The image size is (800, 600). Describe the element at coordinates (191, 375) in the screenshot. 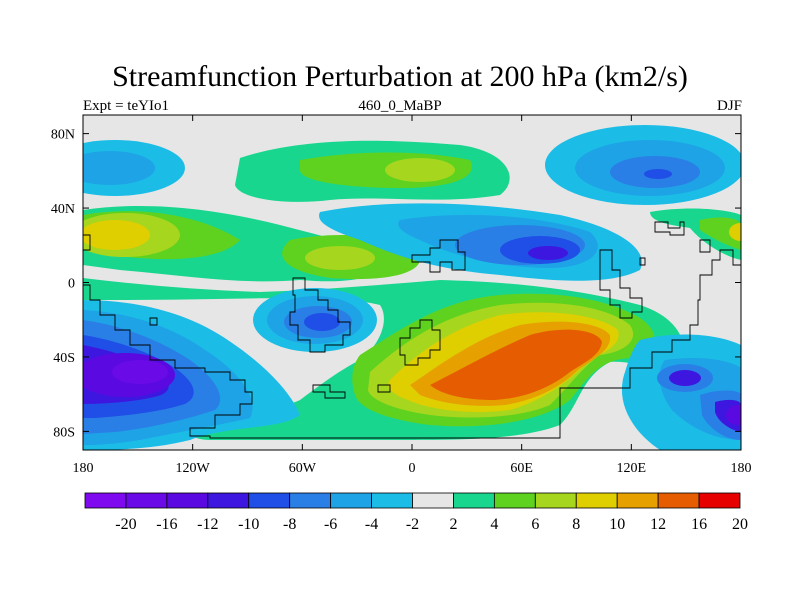

I see `contour-neg-south-pacific` at that location.